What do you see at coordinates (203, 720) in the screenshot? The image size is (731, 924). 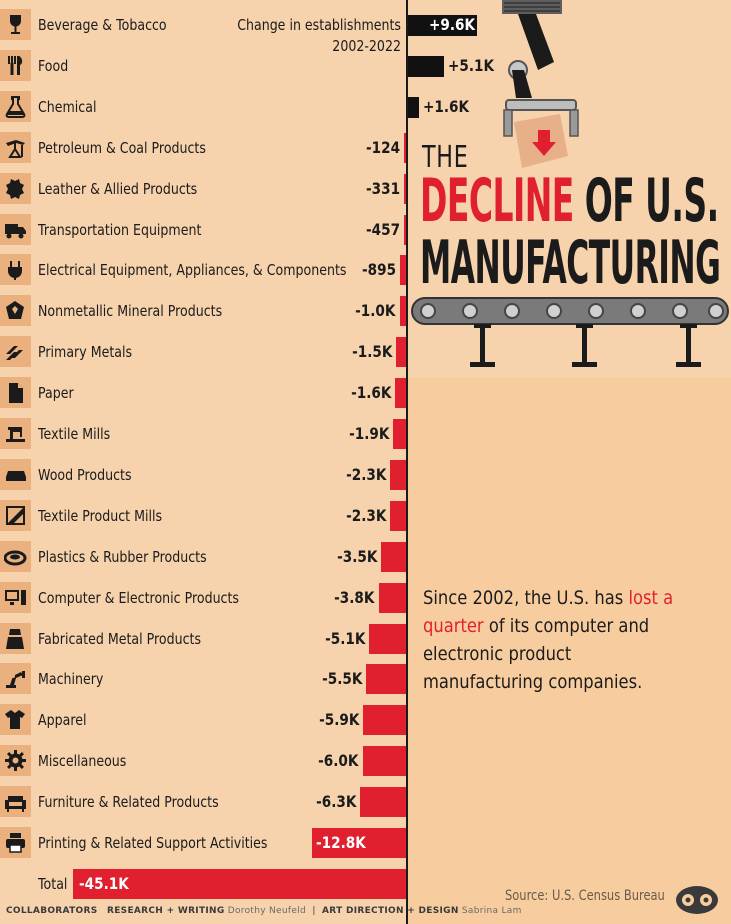 I see `chart-row: Apparel -5.9K` at bounding box center [203, 720].